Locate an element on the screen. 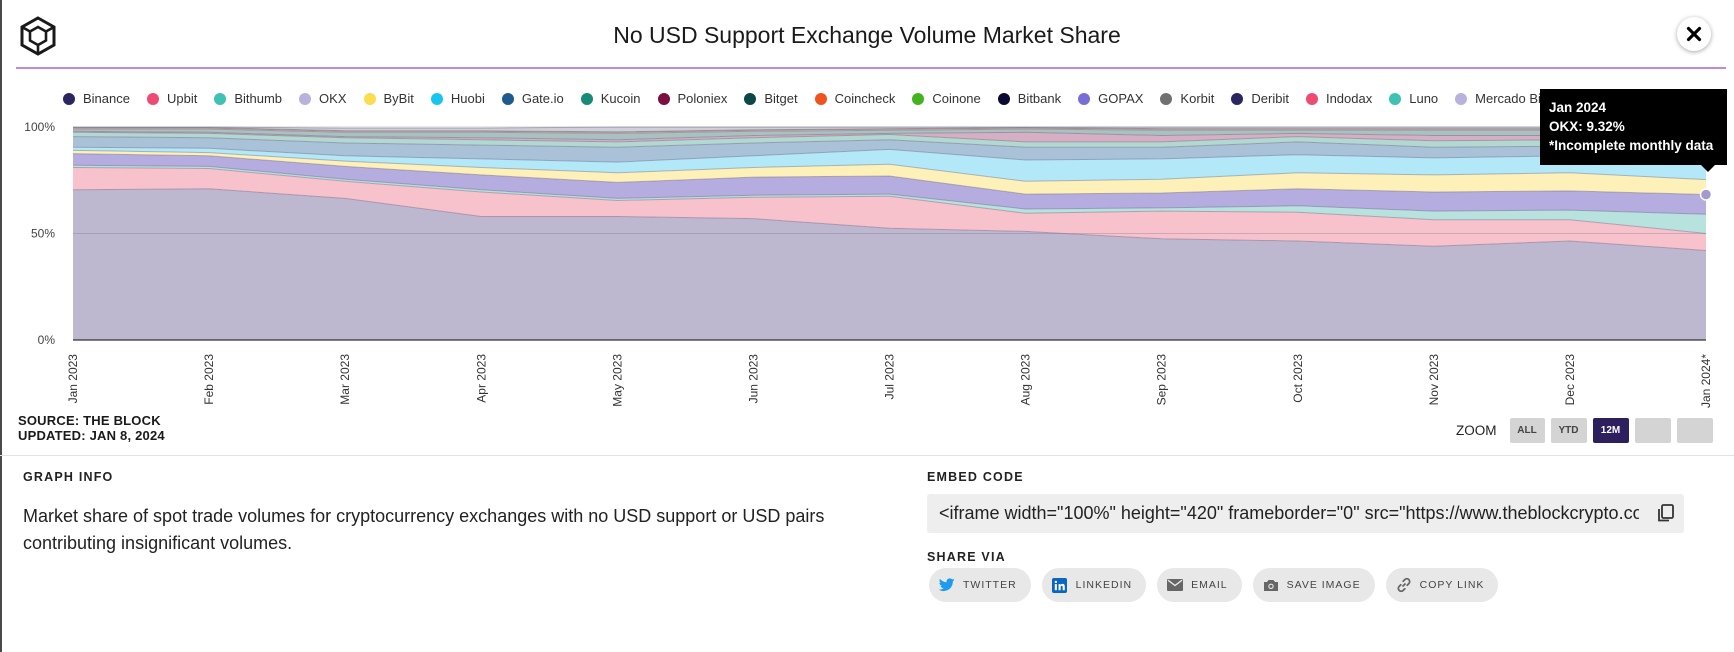 This screenshot has height=652, width=1734. x-axis-tick-label: Jun 2023 is located at coordinates (753, 379).